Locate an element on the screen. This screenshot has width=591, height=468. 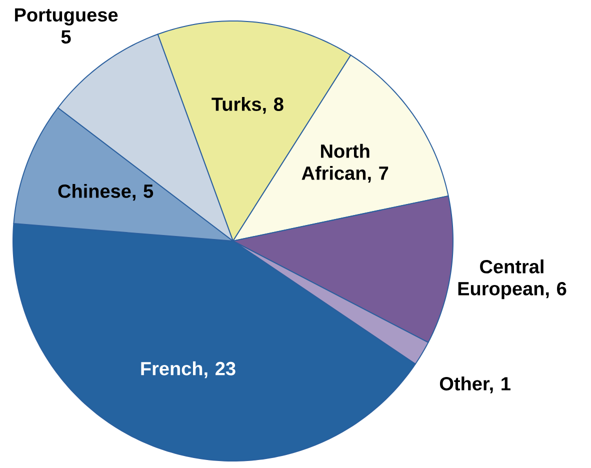
slice-label: Central European, 6 is located at coordinates (512, 279).